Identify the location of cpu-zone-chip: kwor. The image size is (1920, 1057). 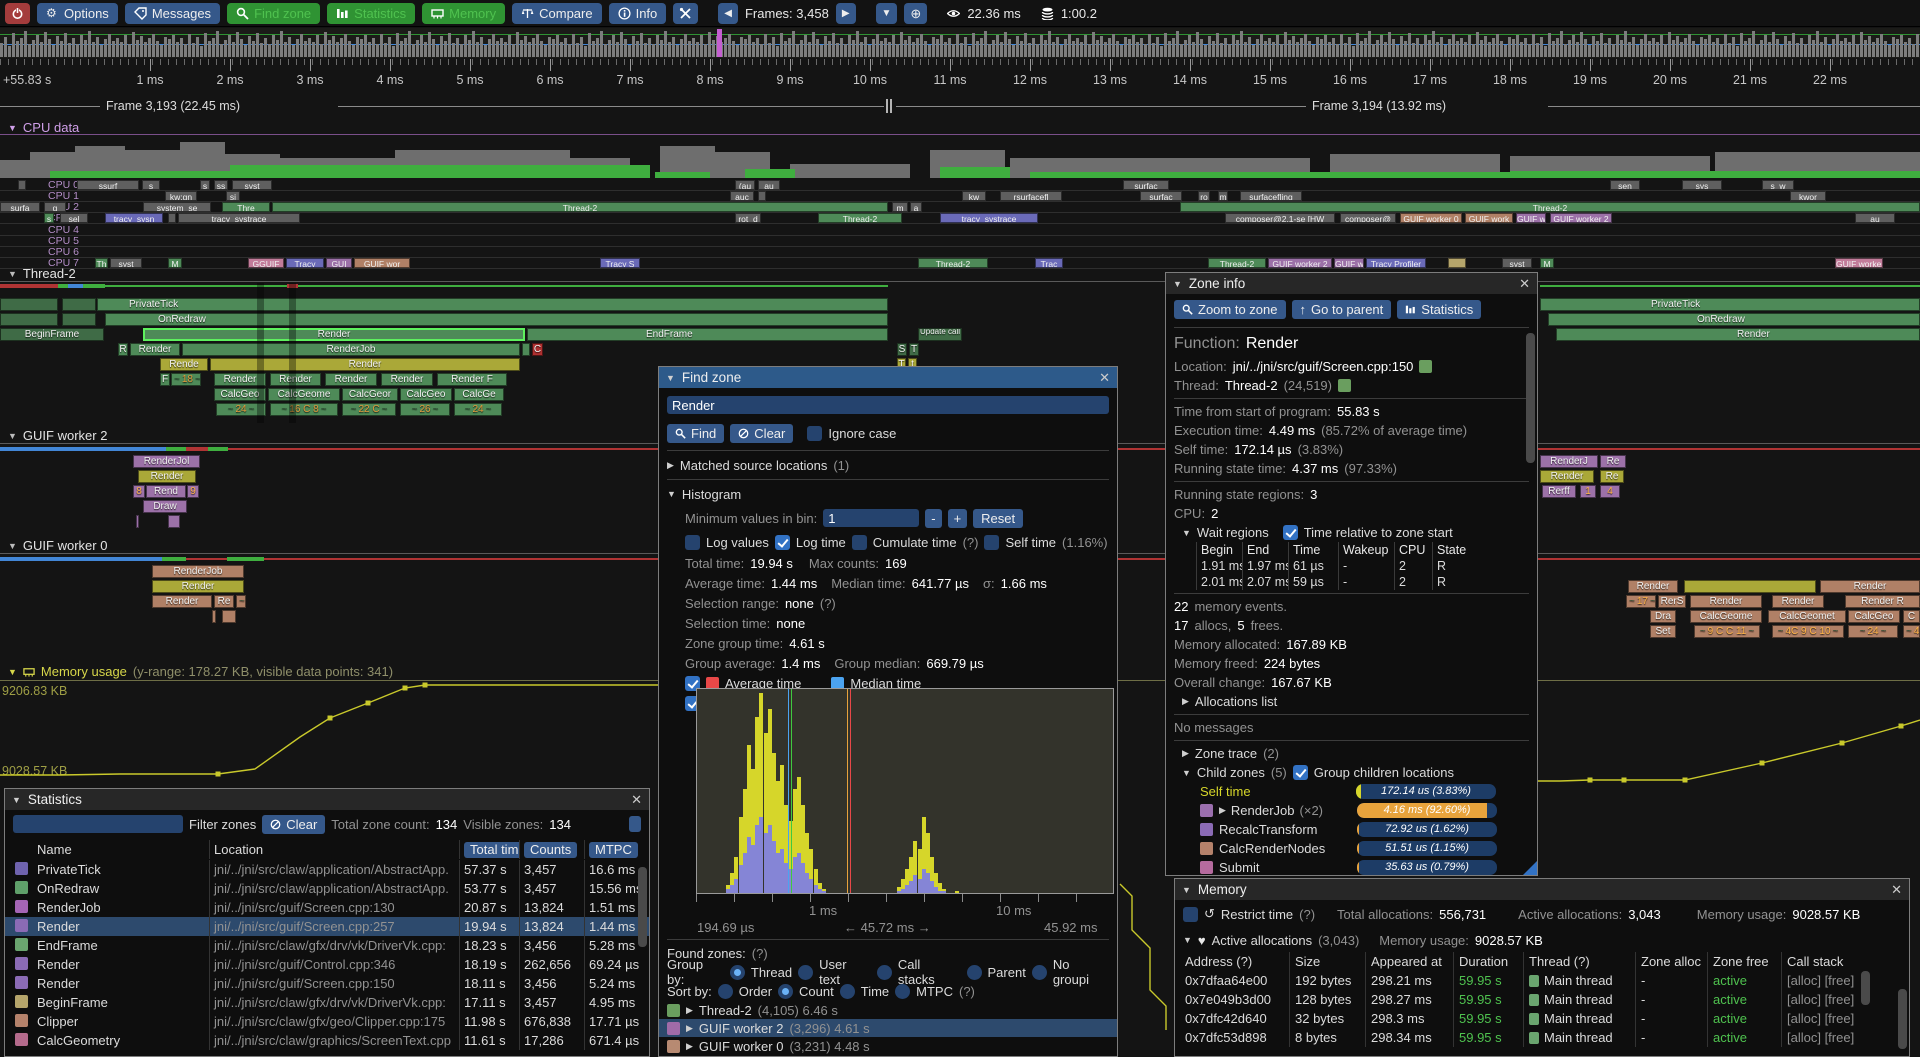
(1808, 196).